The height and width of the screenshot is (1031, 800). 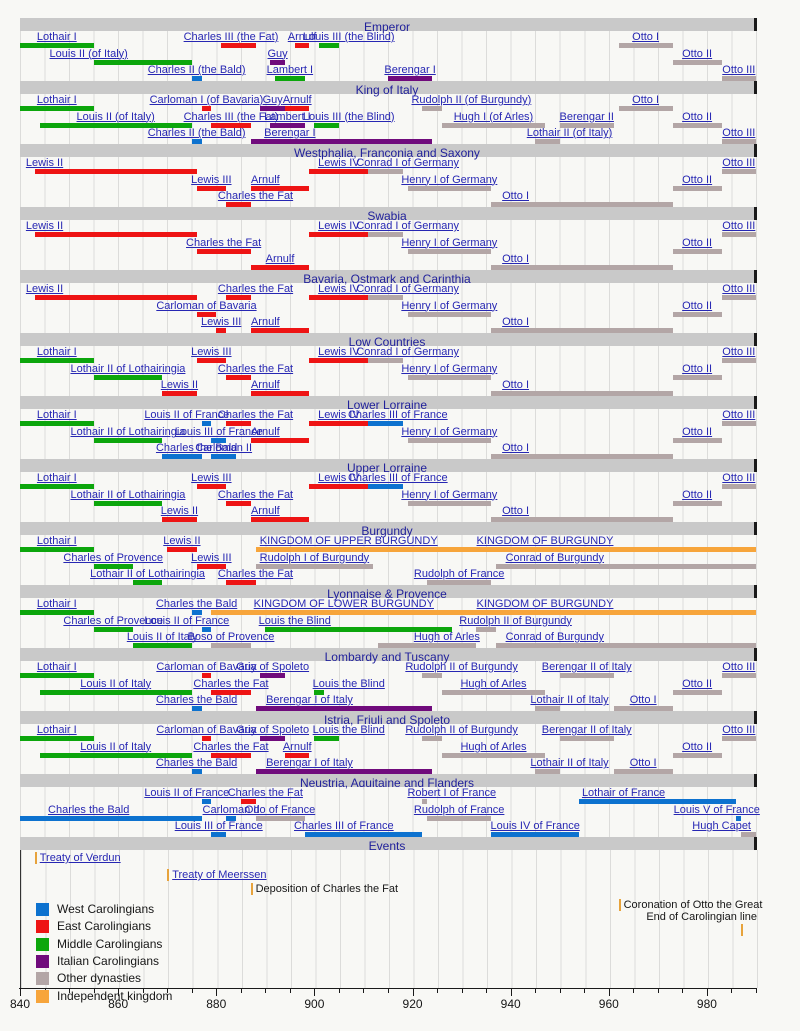 What do you see at coordinates (721, 826) in the screenshot?
I see `ruler-label: Hugh Capet` at bounding box center [721, 826].